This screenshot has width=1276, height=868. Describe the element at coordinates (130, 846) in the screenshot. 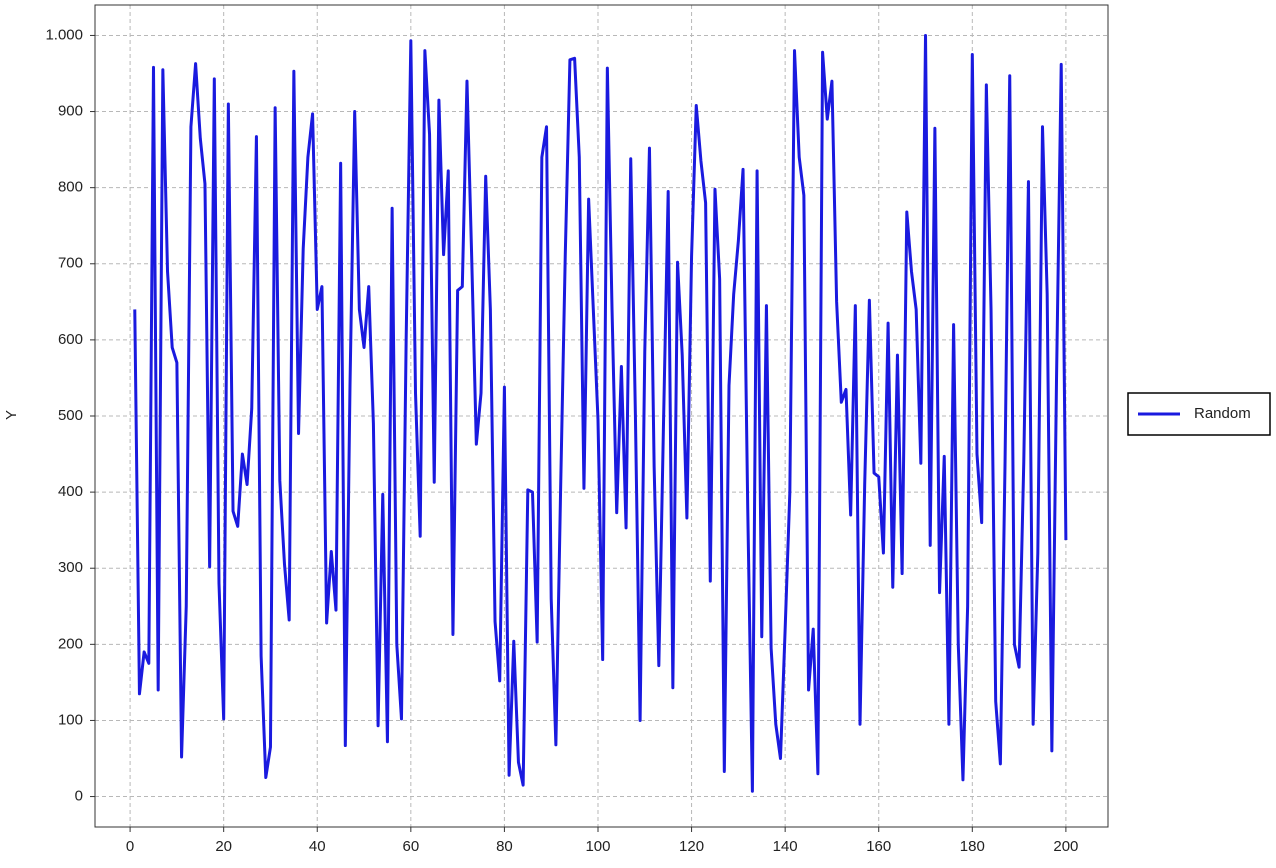

I see `x-tick-label: 0` at that location.